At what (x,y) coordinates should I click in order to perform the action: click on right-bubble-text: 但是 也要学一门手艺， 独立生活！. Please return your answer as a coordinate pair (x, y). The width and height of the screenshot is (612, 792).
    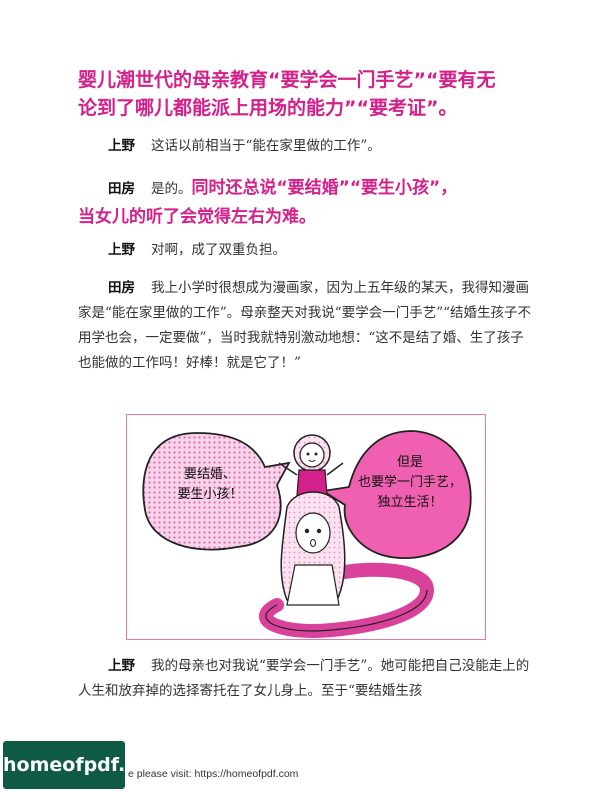
    Looking at the image, I should click on (410, 483).